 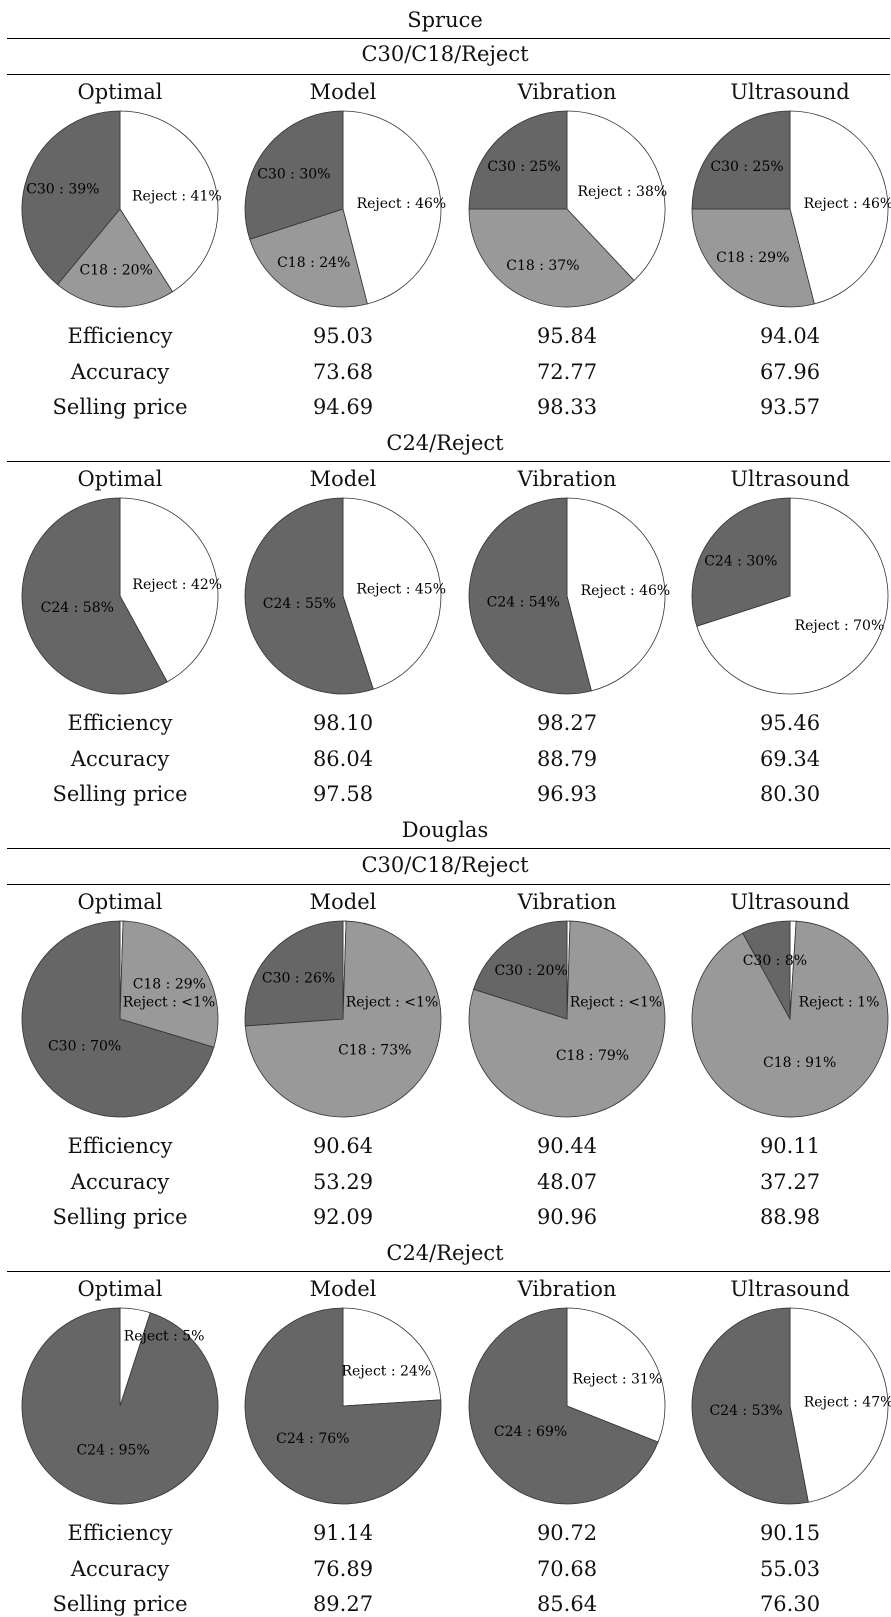 I want to click on metric-value: 48.07, so click(x=567, y=1182).